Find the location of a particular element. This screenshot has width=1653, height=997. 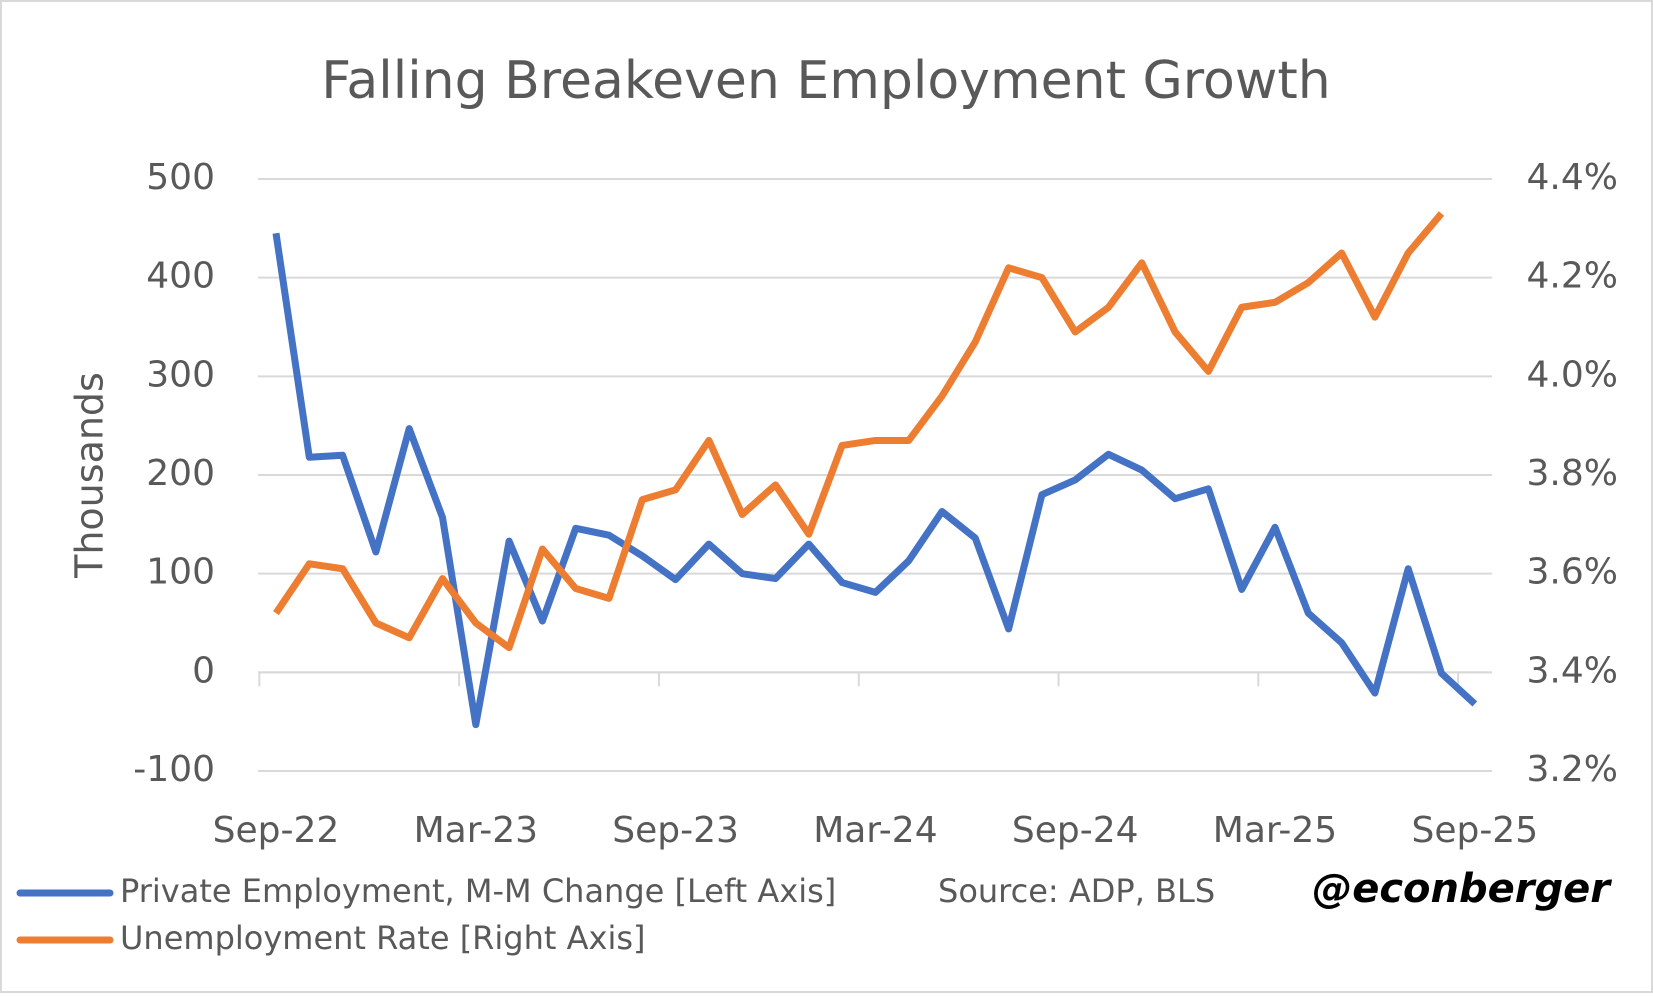

y-tick-label: 500 is located at coordinates (180, 177).